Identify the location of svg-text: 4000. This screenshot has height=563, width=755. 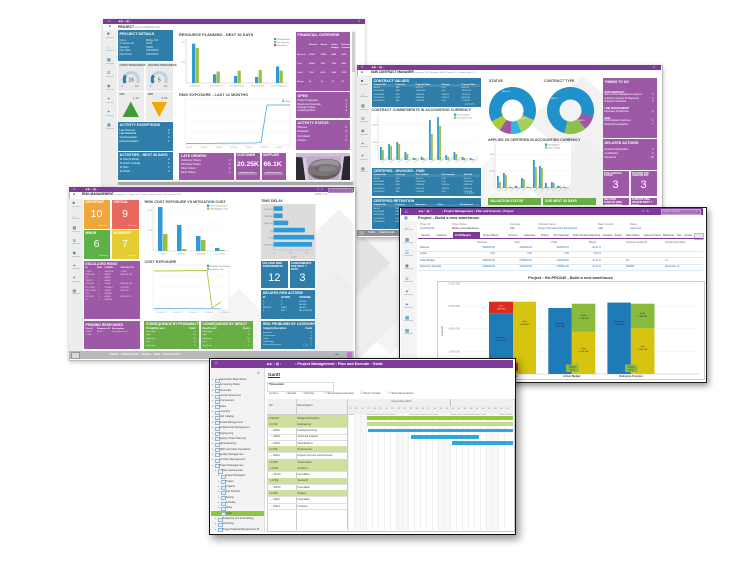
(150, 211).